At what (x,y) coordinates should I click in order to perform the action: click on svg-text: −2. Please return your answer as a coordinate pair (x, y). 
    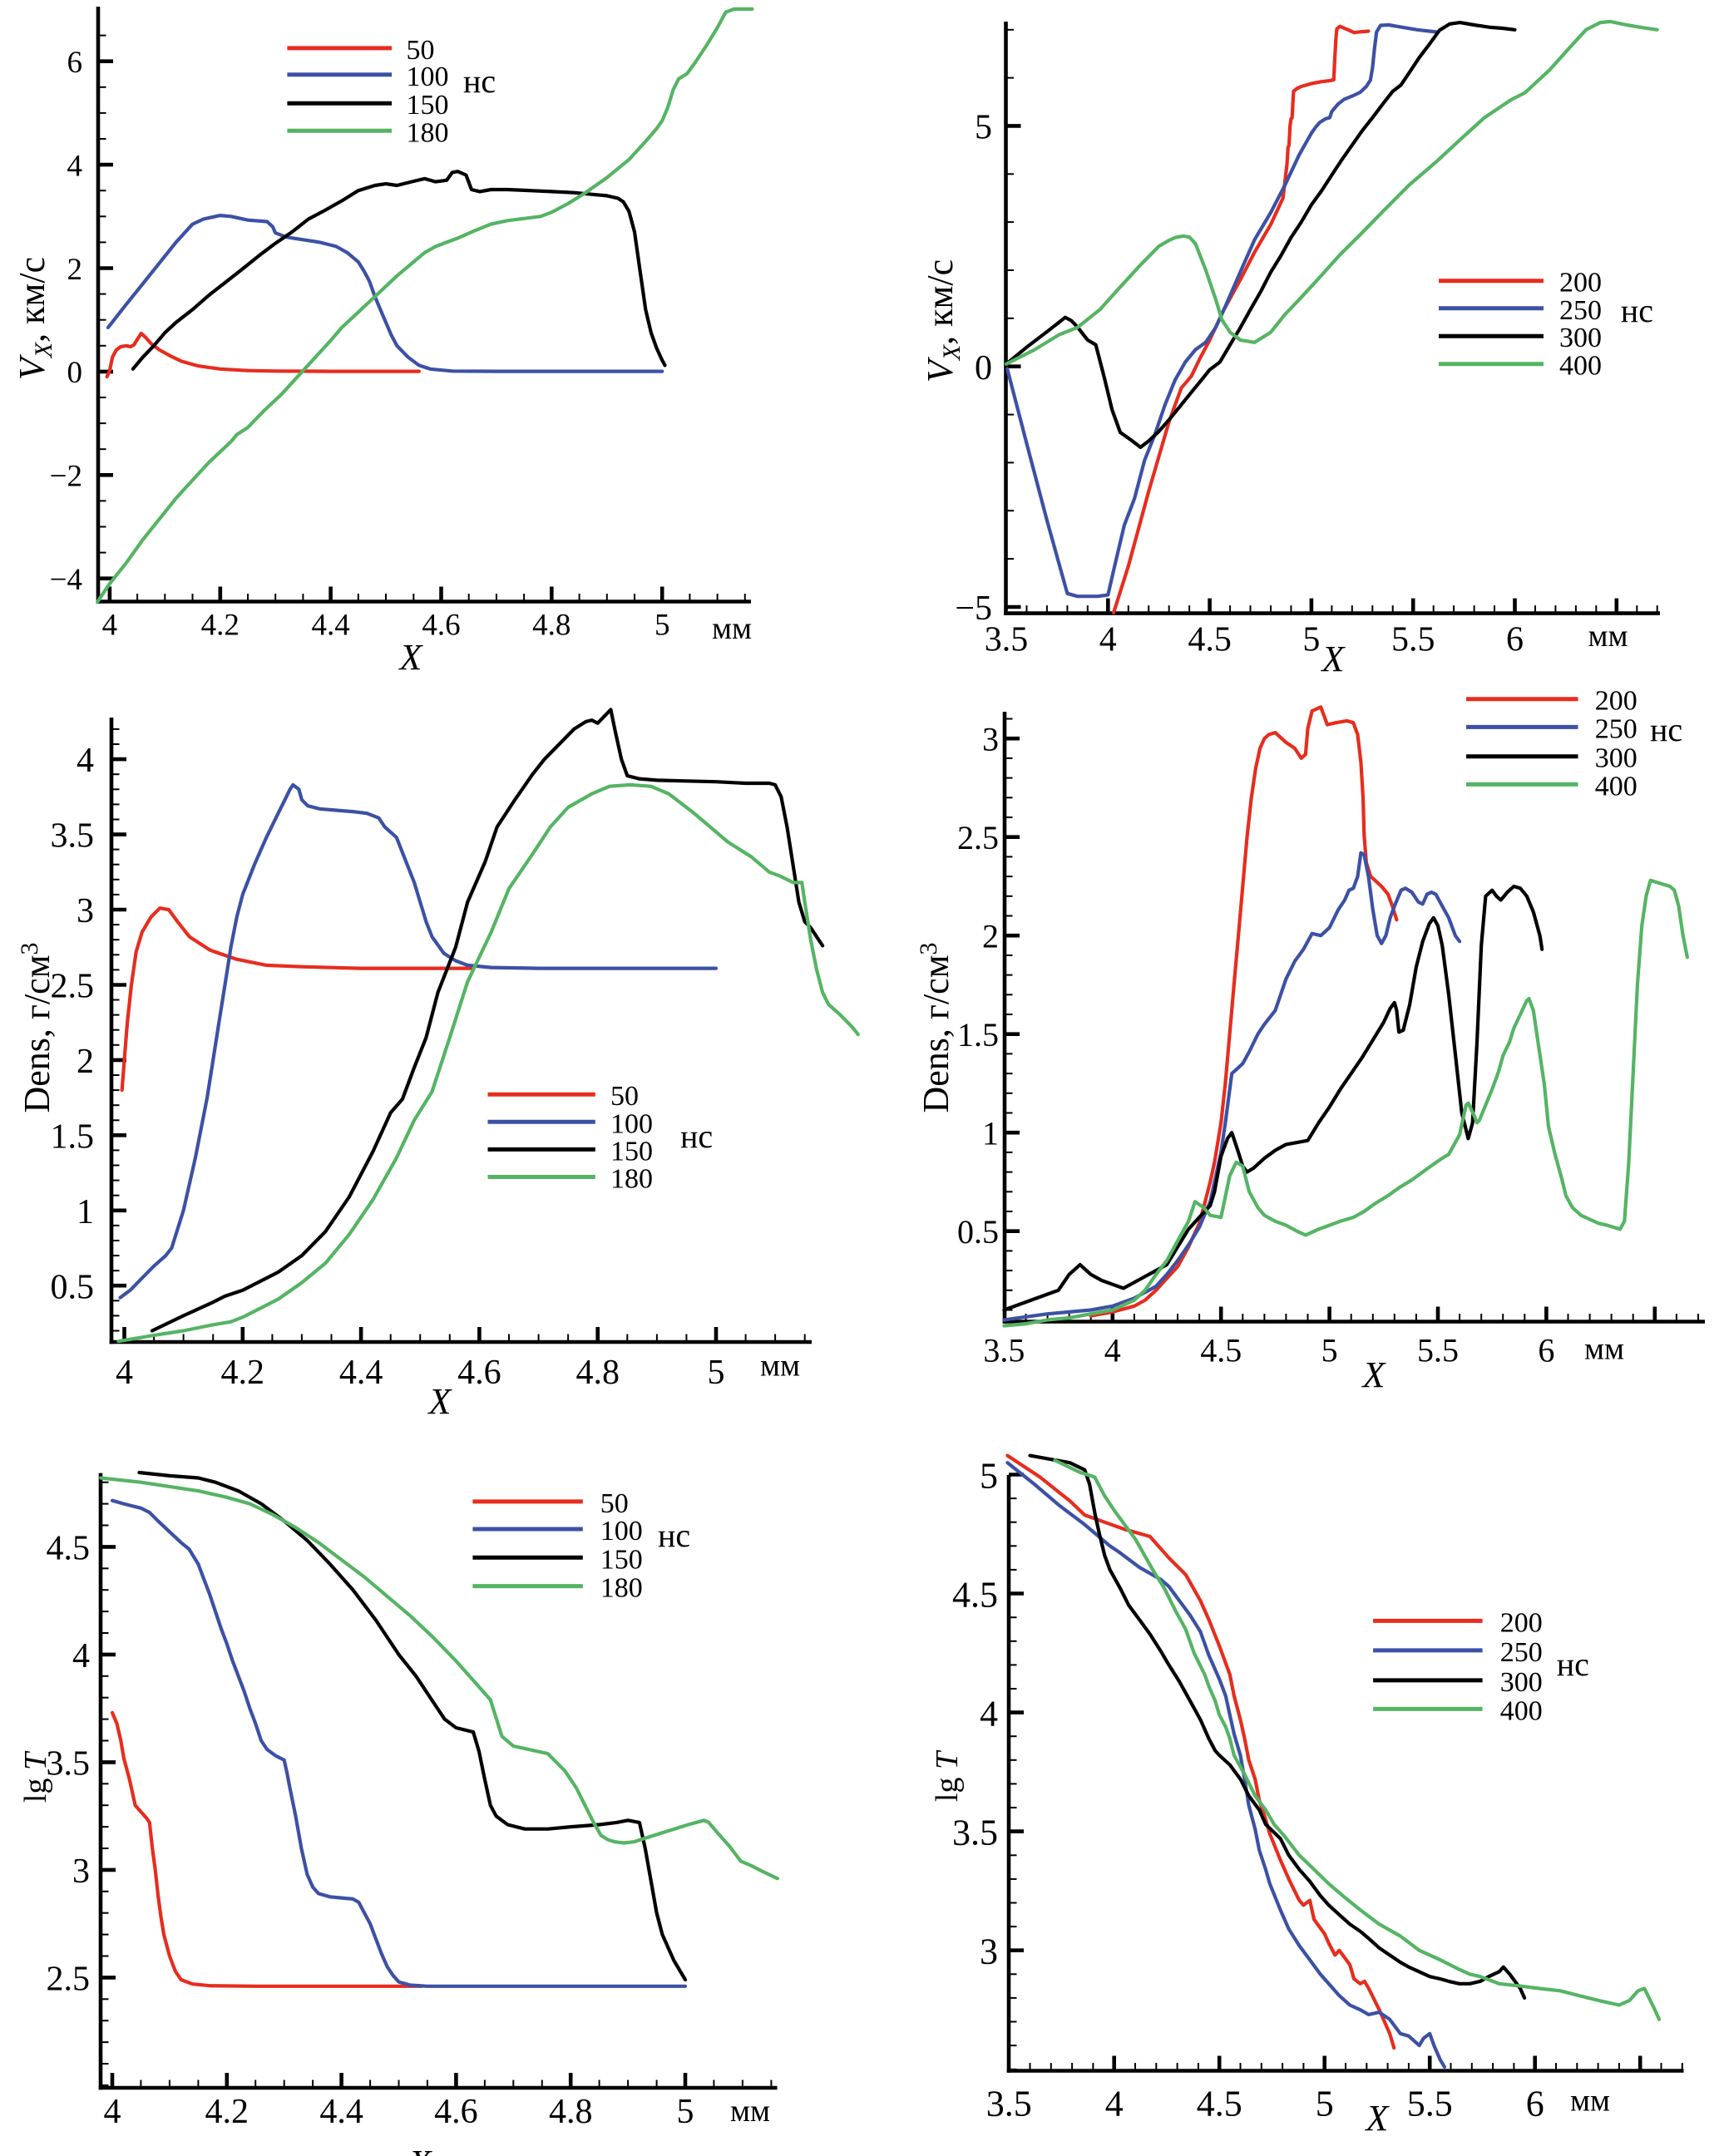
    Looking at the image, I should click on (66, 477).